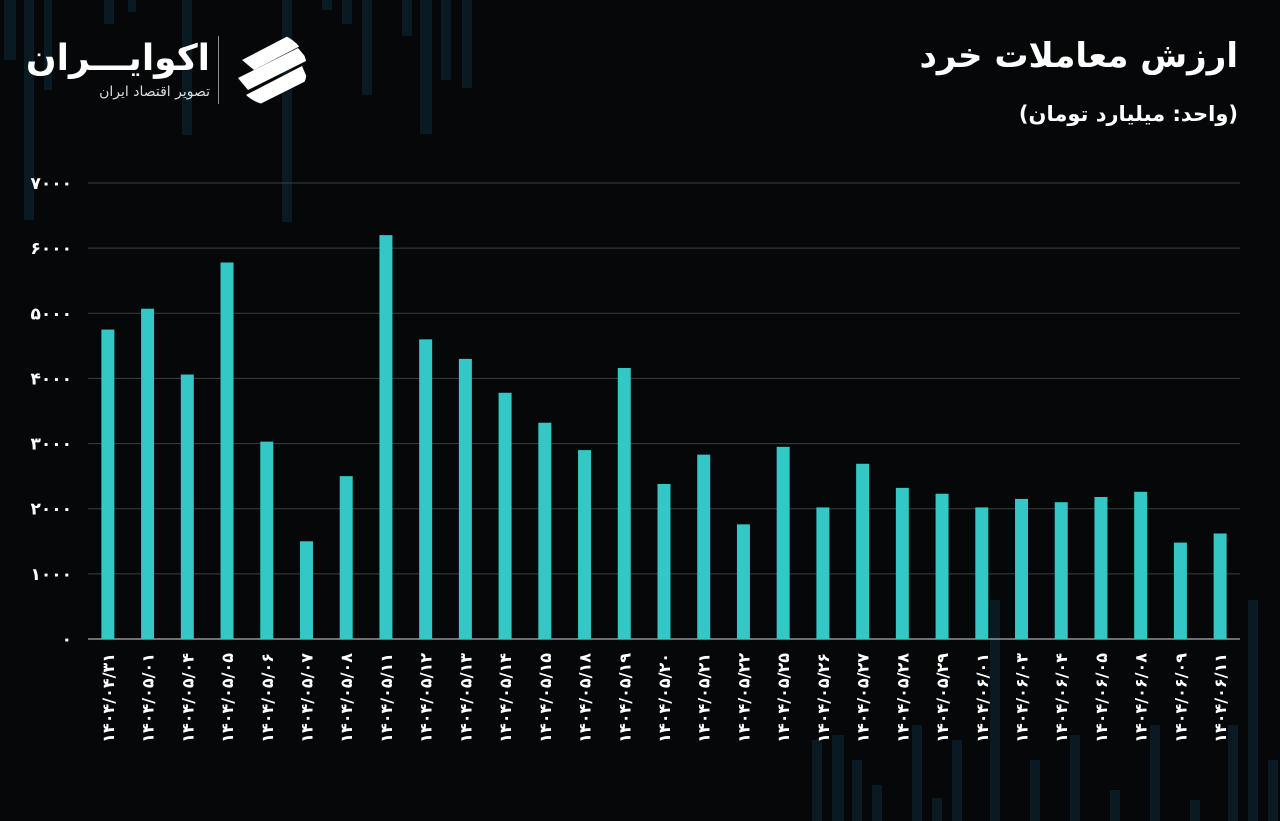 The height and width of the screenshot is (821, 1280). Describe the element at coordinates (267, 698) in the screenshot. I see `x-tick-label: ۱۴۰۴/۰۵/۰۶` at that location.